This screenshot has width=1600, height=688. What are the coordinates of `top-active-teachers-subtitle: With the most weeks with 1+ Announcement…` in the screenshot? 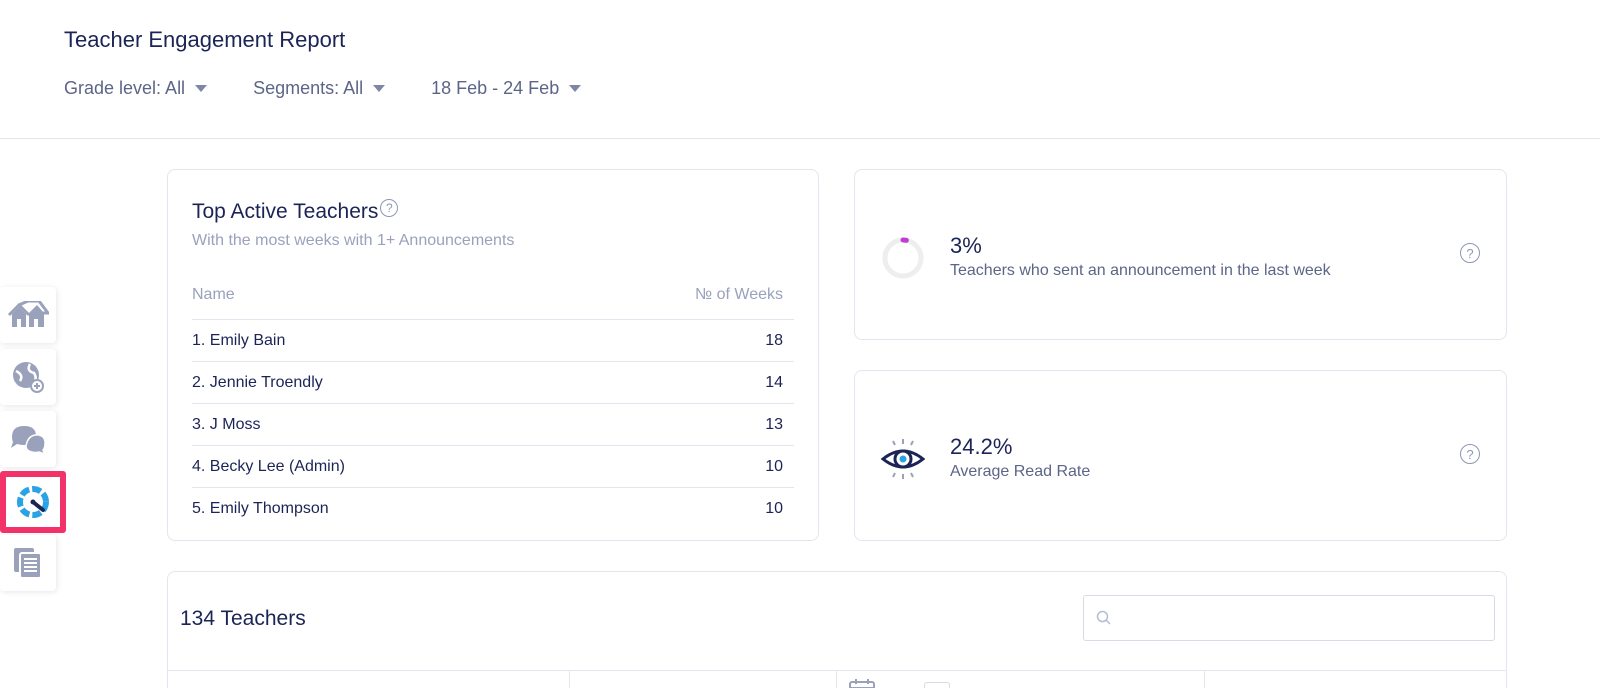 It's located at (353, 240).